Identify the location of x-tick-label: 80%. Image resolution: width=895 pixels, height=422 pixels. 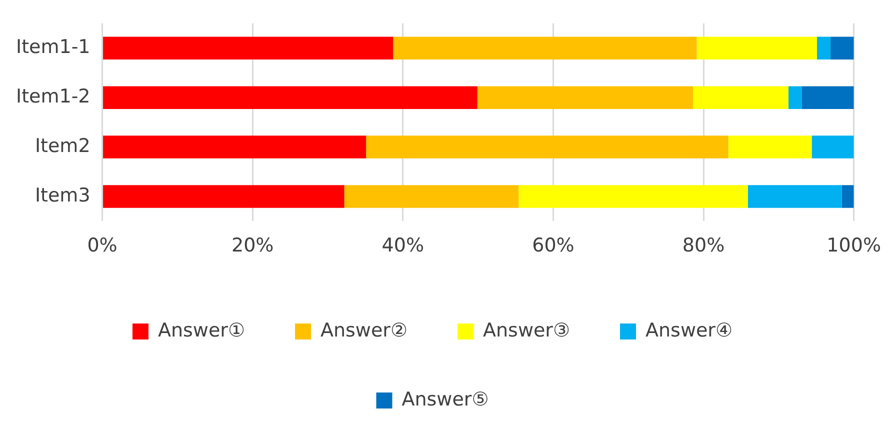
(703, 245).